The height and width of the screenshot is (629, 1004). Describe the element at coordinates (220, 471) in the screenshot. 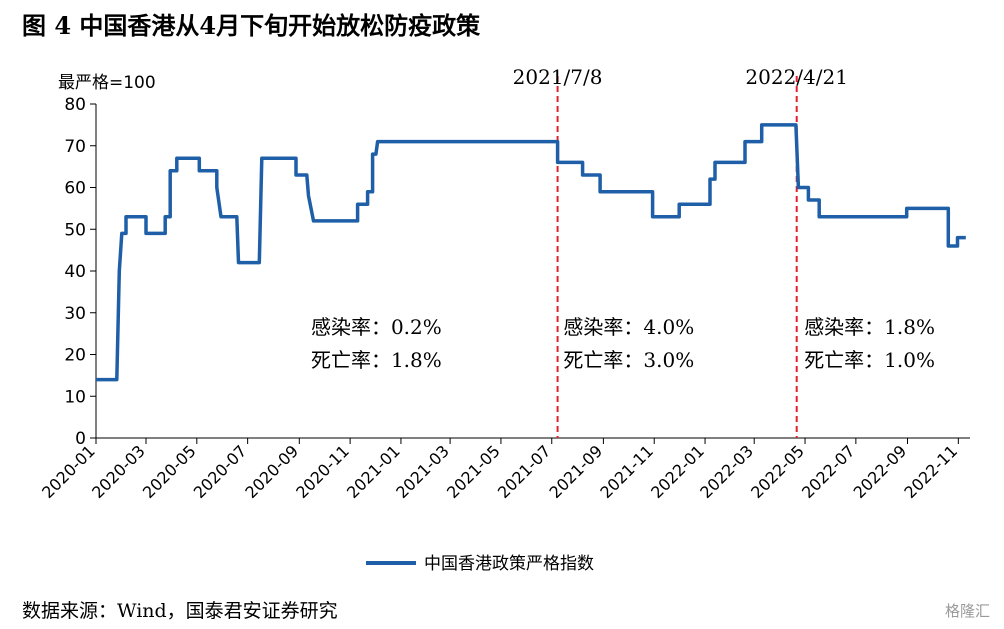

I see `x-tick-label: 2020-07` at that location.